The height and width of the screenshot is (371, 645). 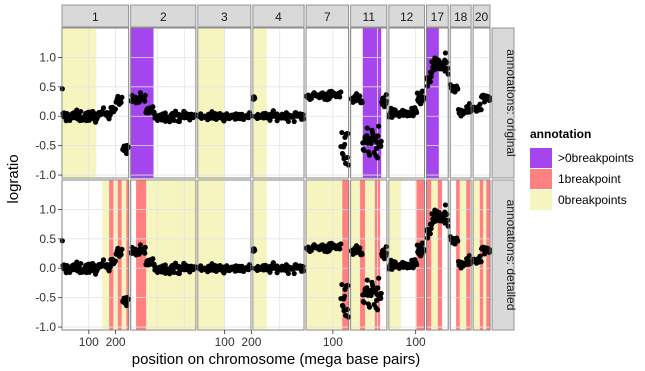 I want to click on strip-label: 18, so click(x=461, y=17).